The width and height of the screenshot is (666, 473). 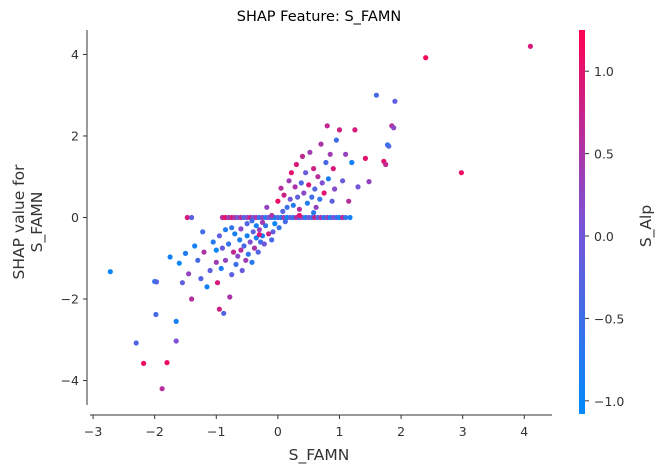 I want to click on x-axis-title: S_FAMN, so click(x=319, y=455).